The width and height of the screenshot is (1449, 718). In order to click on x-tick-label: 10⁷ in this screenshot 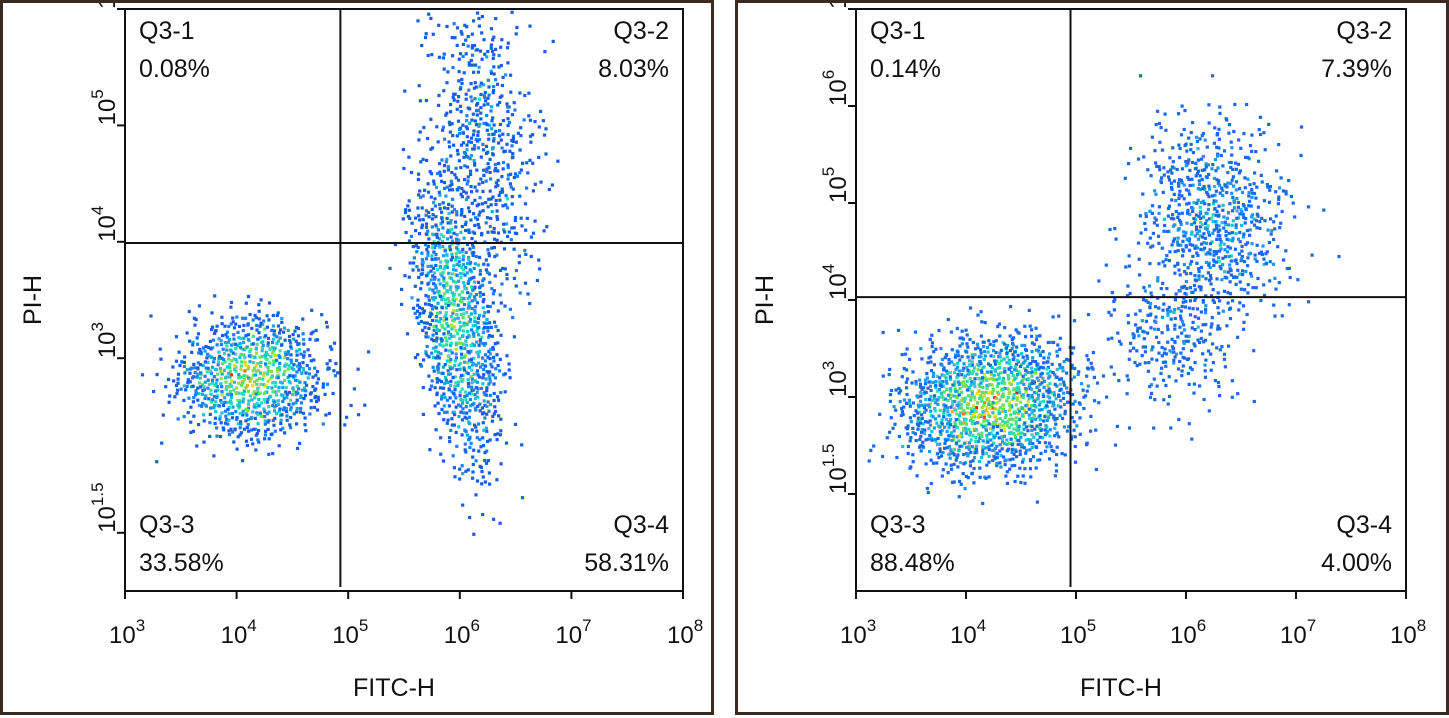, I will do `click(573, 632)`.